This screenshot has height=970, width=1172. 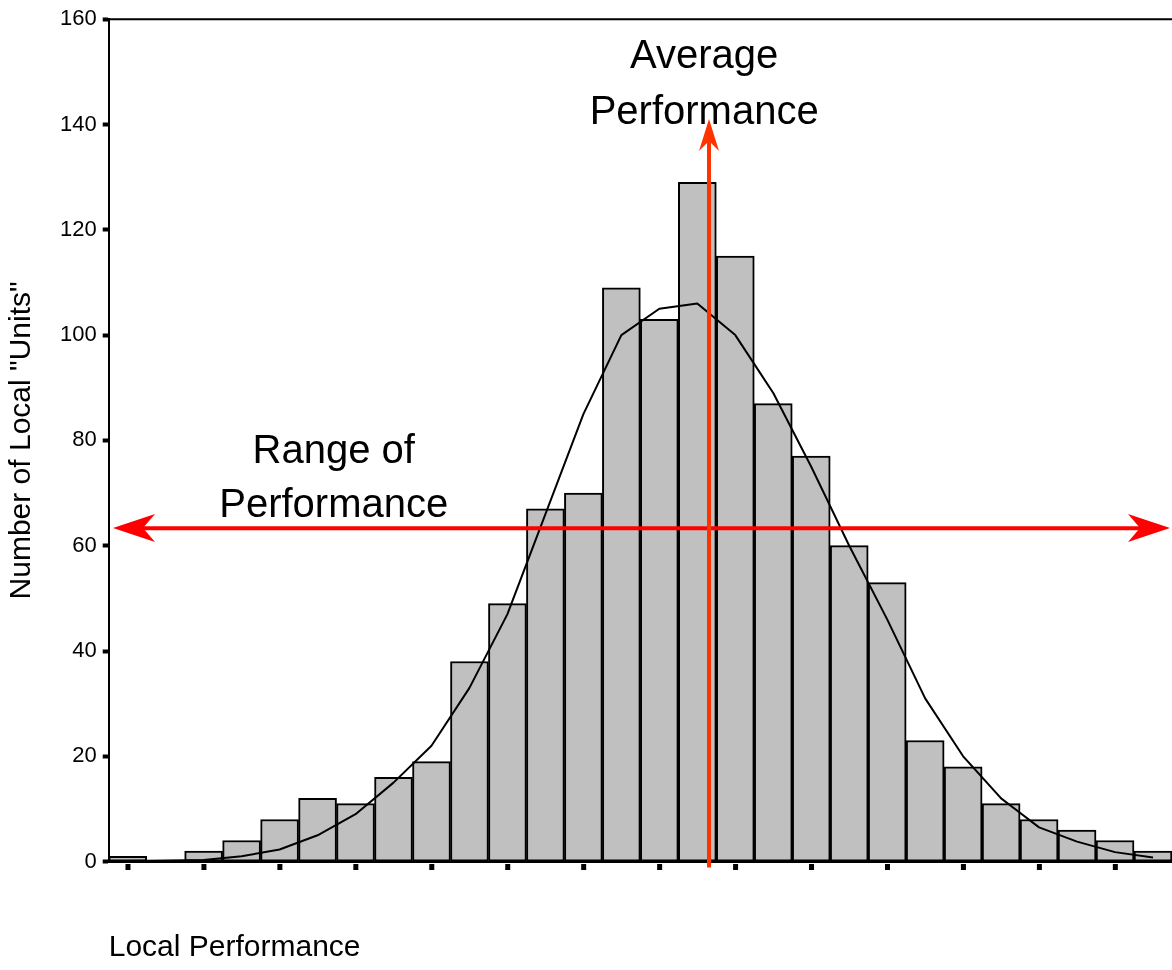 I want to click on y-tick-label: 20, so click(x=84, y=755).